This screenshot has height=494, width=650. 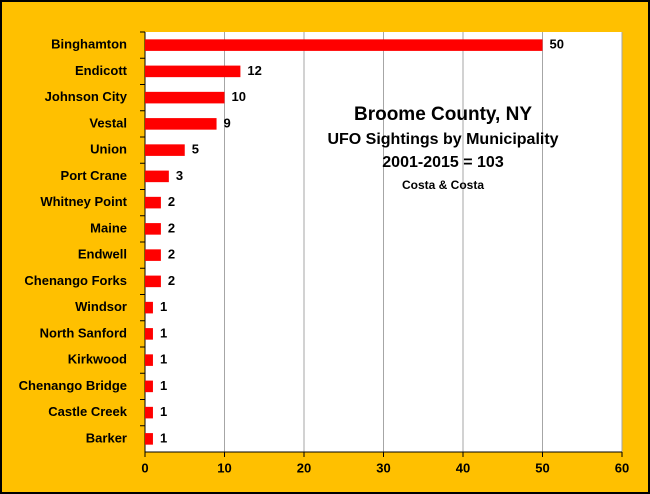 What do you see at coordinates (144, 467) in the screenshot?
I see `x-tick-label: 0` at bounding box center [144, 467].